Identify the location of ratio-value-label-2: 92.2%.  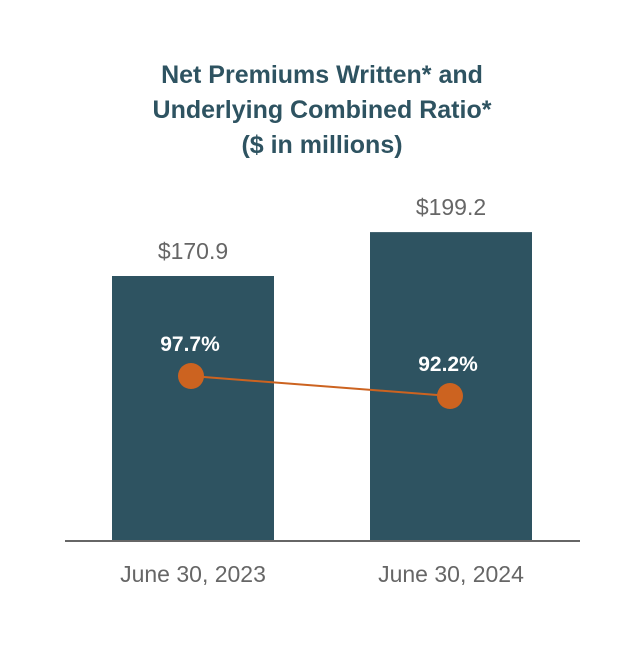
(448, 364).